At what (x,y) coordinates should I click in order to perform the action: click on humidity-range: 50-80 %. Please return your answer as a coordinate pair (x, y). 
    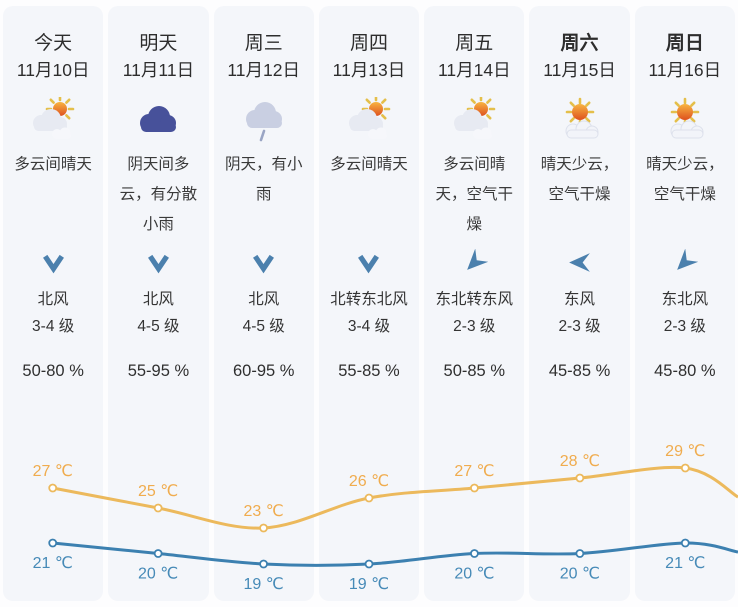
    Looking at the image, I should click on (53, 371).